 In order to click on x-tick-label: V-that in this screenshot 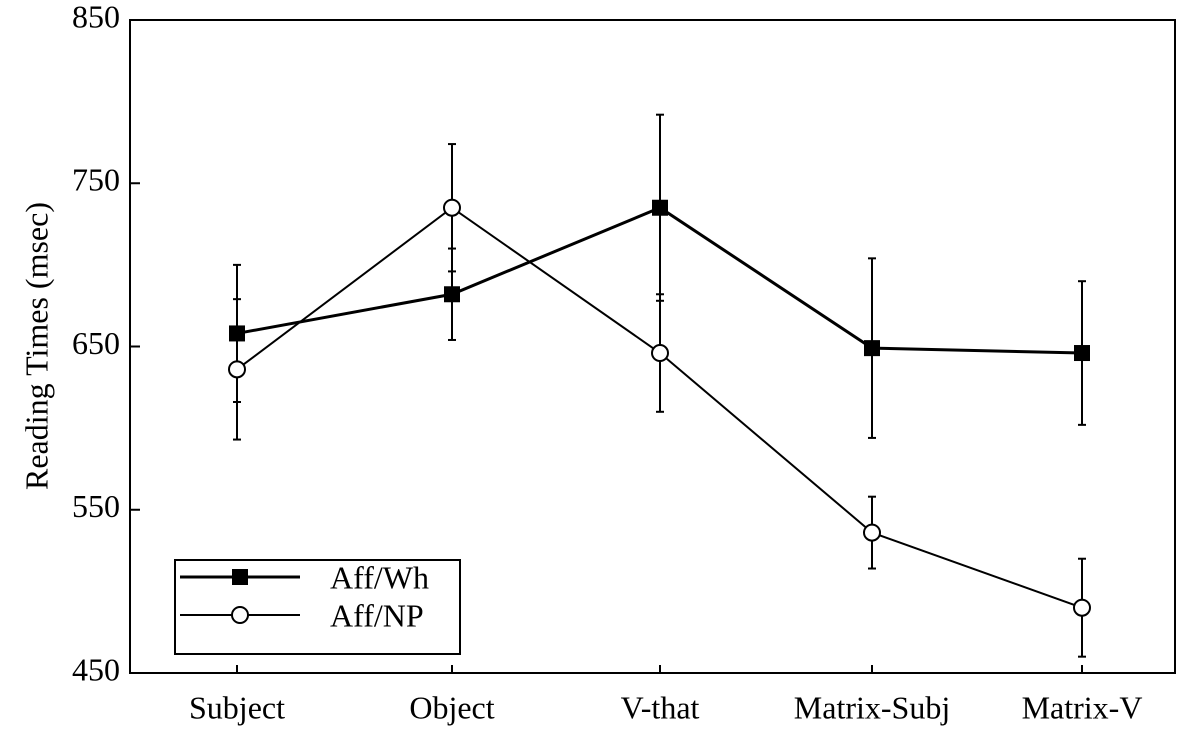, I will do `click(660, 707)`.